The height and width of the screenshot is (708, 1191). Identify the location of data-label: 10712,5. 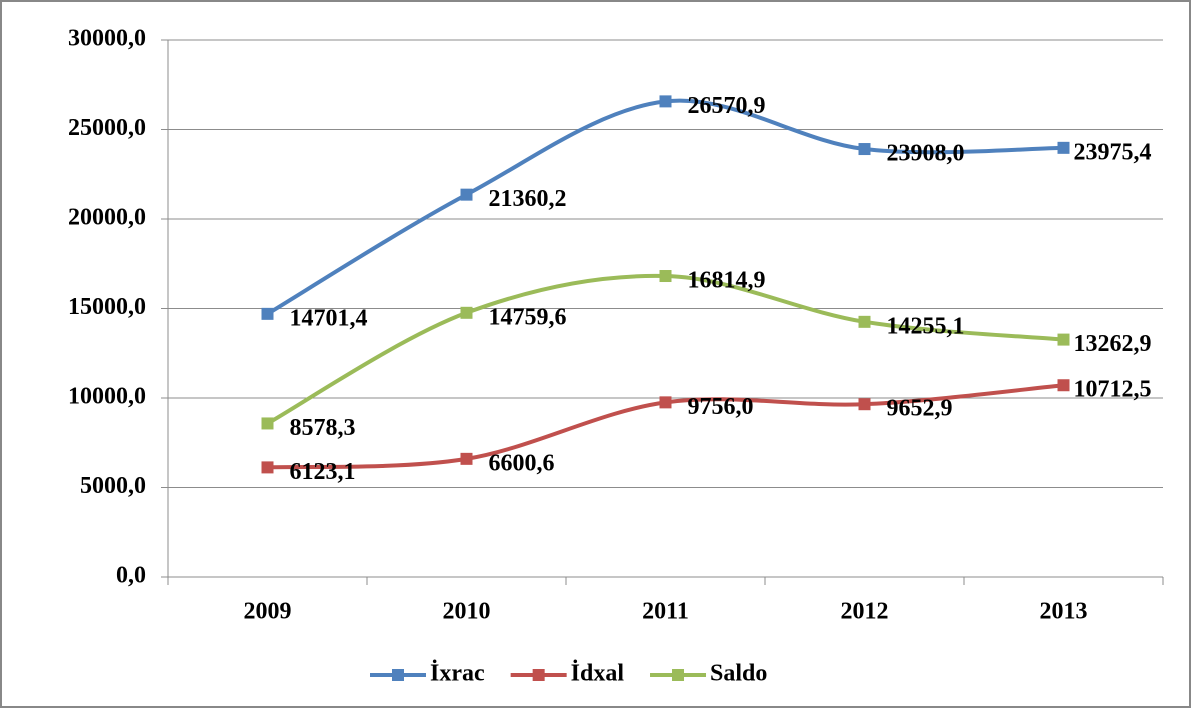
(1113, 390).